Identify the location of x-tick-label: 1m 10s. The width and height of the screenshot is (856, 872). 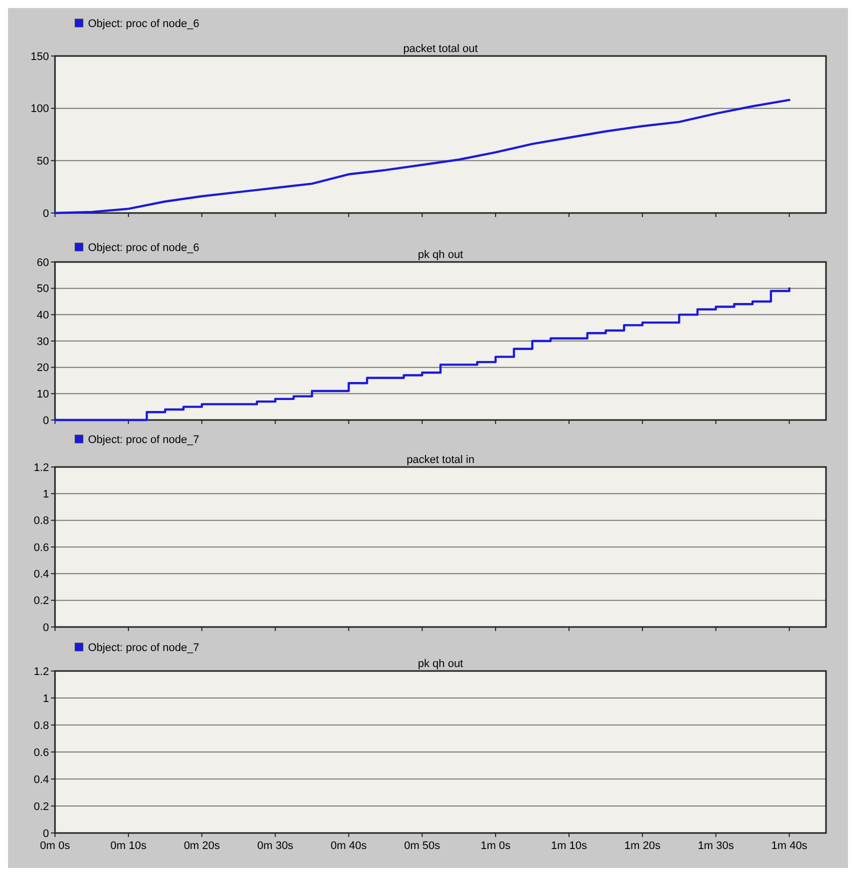
(569, 846).